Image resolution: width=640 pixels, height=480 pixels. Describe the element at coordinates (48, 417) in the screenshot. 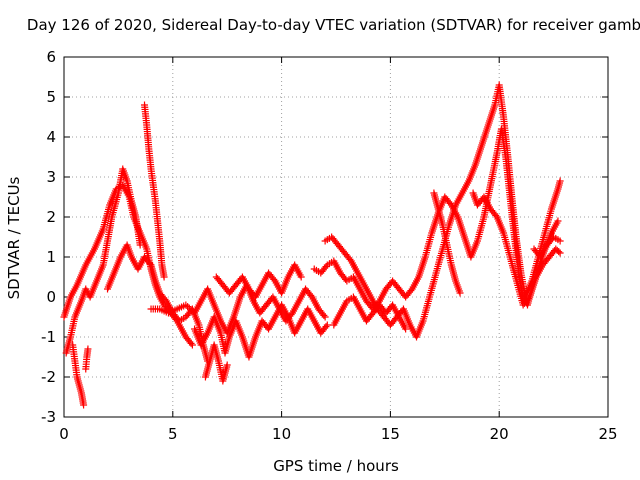

I see `y-tick-label: -3` at that location.